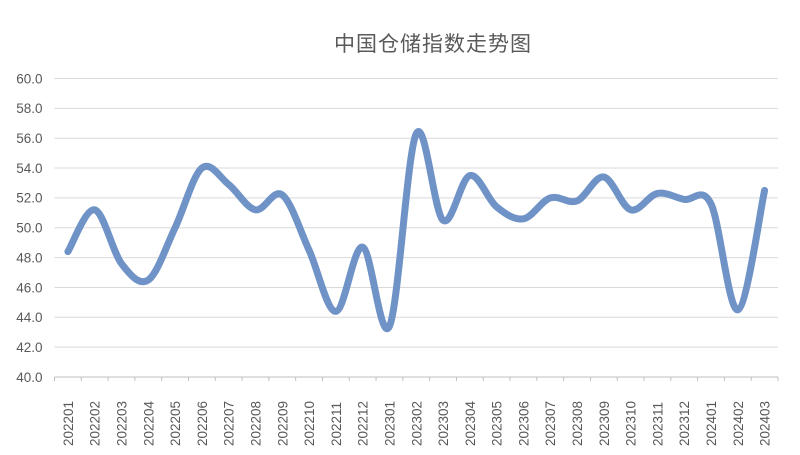  Describe the element at coordinates (121, 423) in the screenshot. I see `x-axis-tick-label: 202203` at that location.